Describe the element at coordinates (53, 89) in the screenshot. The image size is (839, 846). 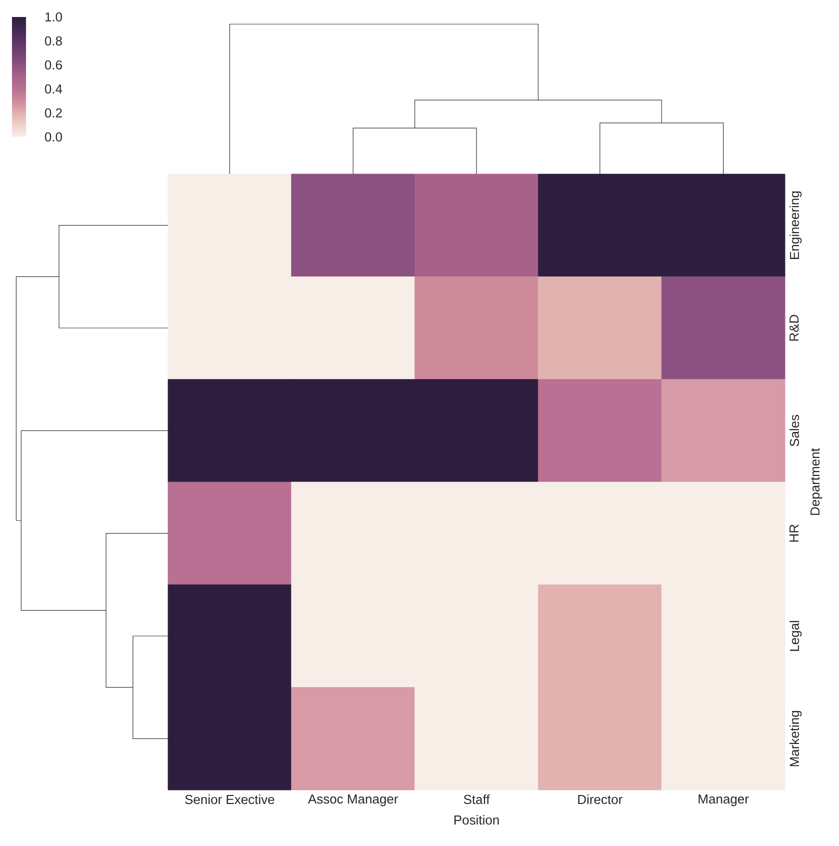
I see `color-bar-label: 0.4` at that location.